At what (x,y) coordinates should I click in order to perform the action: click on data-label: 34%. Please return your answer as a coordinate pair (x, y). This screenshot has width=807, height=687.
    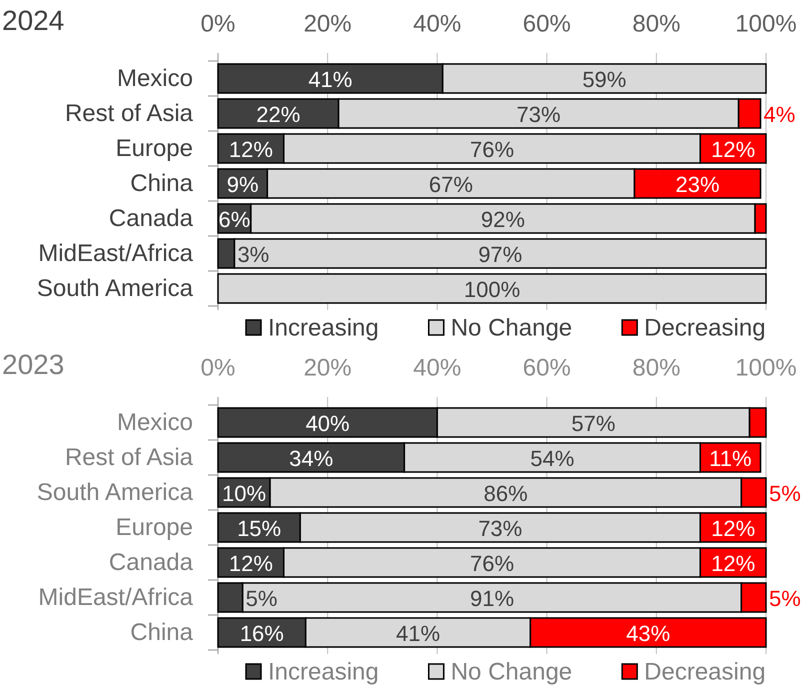
    Looking at the image, I should click on (311, 458).